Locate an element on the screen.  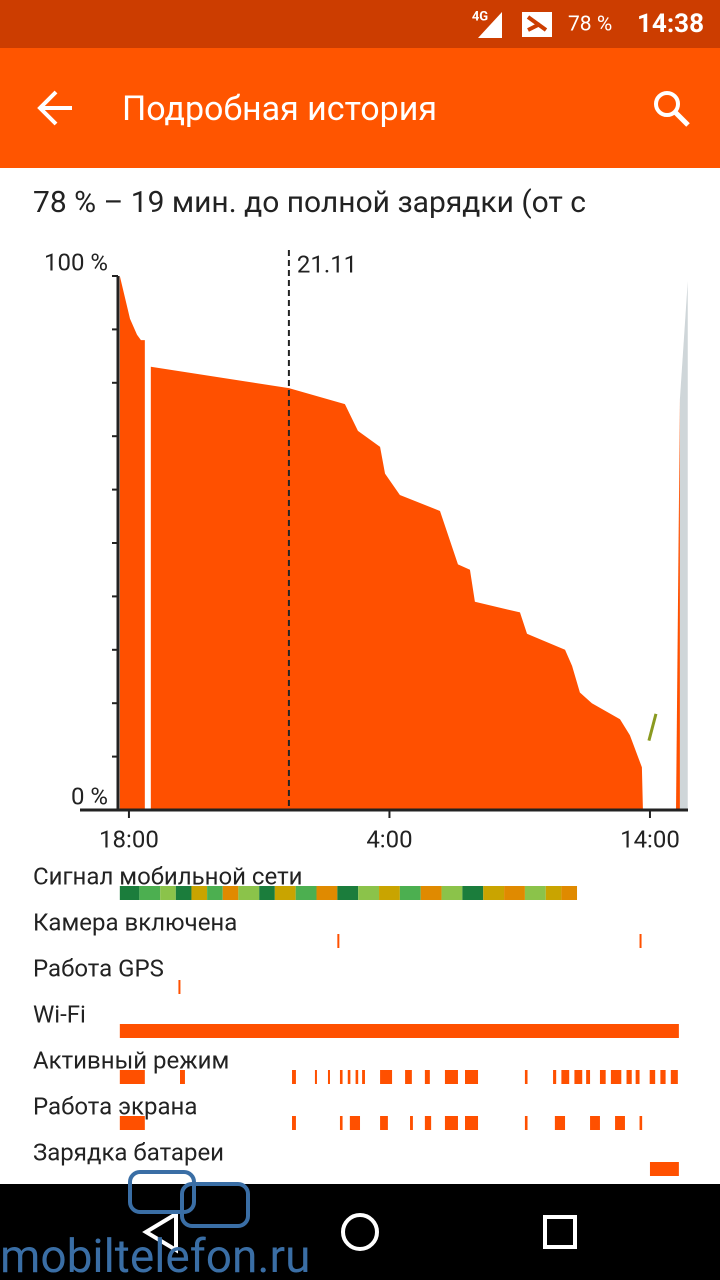
charge-line is located at coordinates (652, 727).